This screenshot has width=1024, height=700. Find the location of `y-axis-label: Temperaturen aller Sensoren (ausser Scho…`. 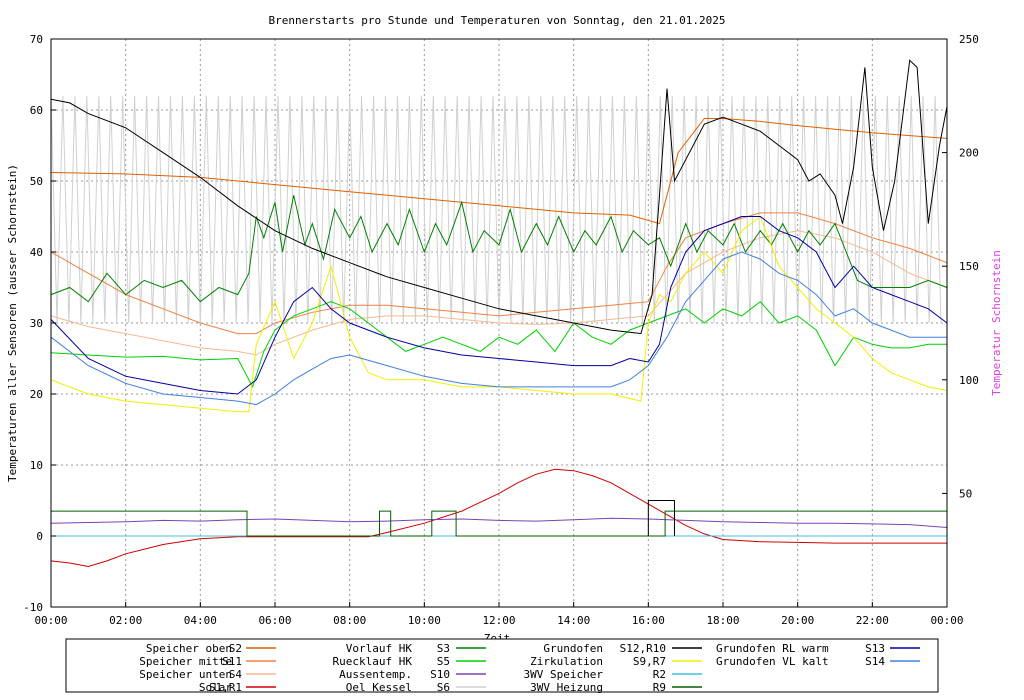

y-axis-label: Temperaturen aller Sensoren (ausser Scho… is located at coordinates (12, 323).